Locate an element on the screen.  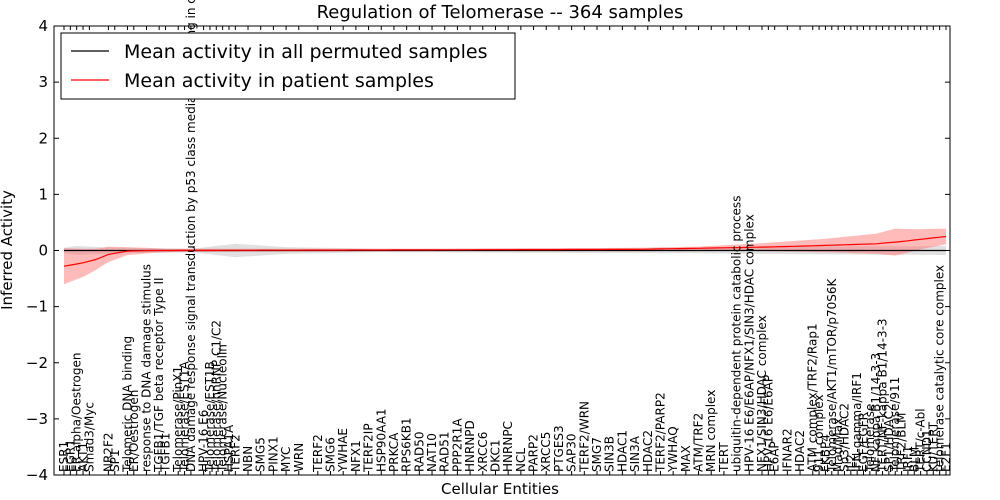
x-tick-label: NF kappa B1/14-3-3 is located at coordinates (876, 412).